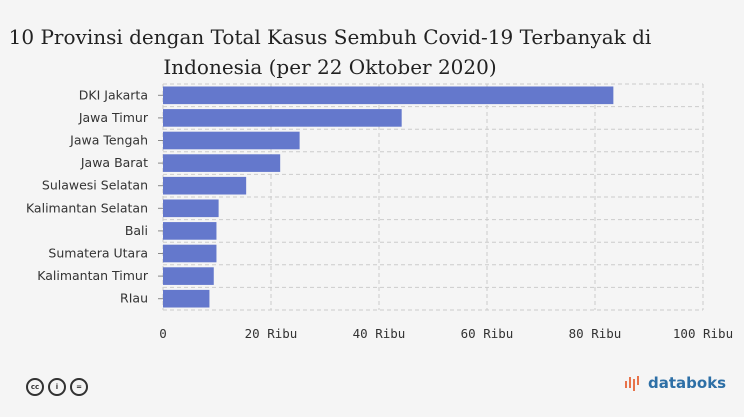 The width and height of the screenshot is (744, 417). Describe the element at coordinates (330, 67) in the screenshot. I see `title-line-2: Indonesia (per 22 Oktober 2020)` at that location.